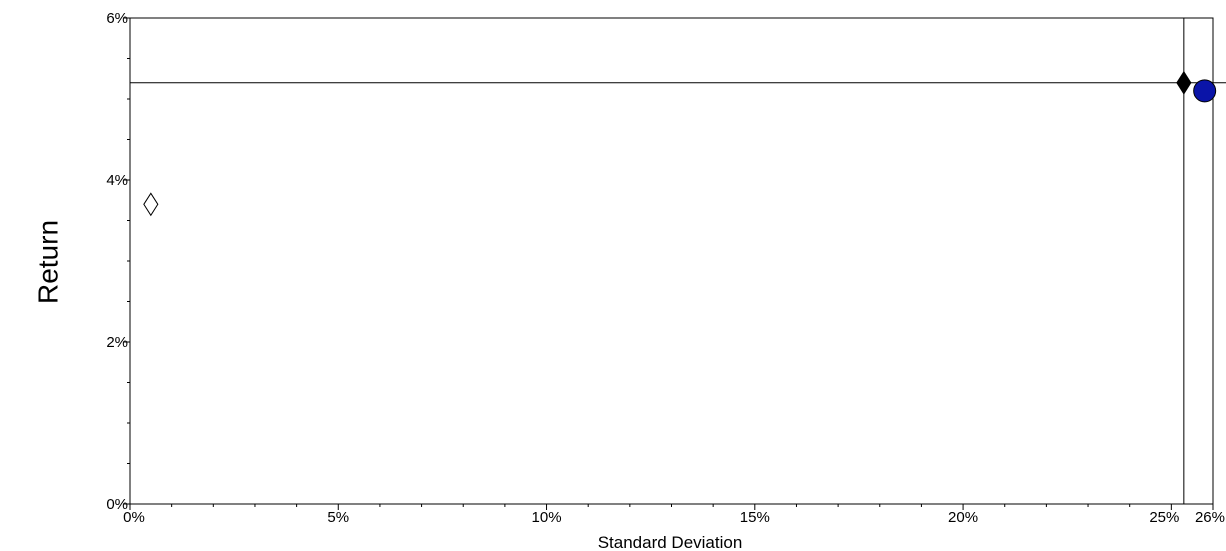 The image size is (1226, 551). Describe the element at coordinates (47, 262) in the screenshot. I see `y-axis-title: Return` at that location.